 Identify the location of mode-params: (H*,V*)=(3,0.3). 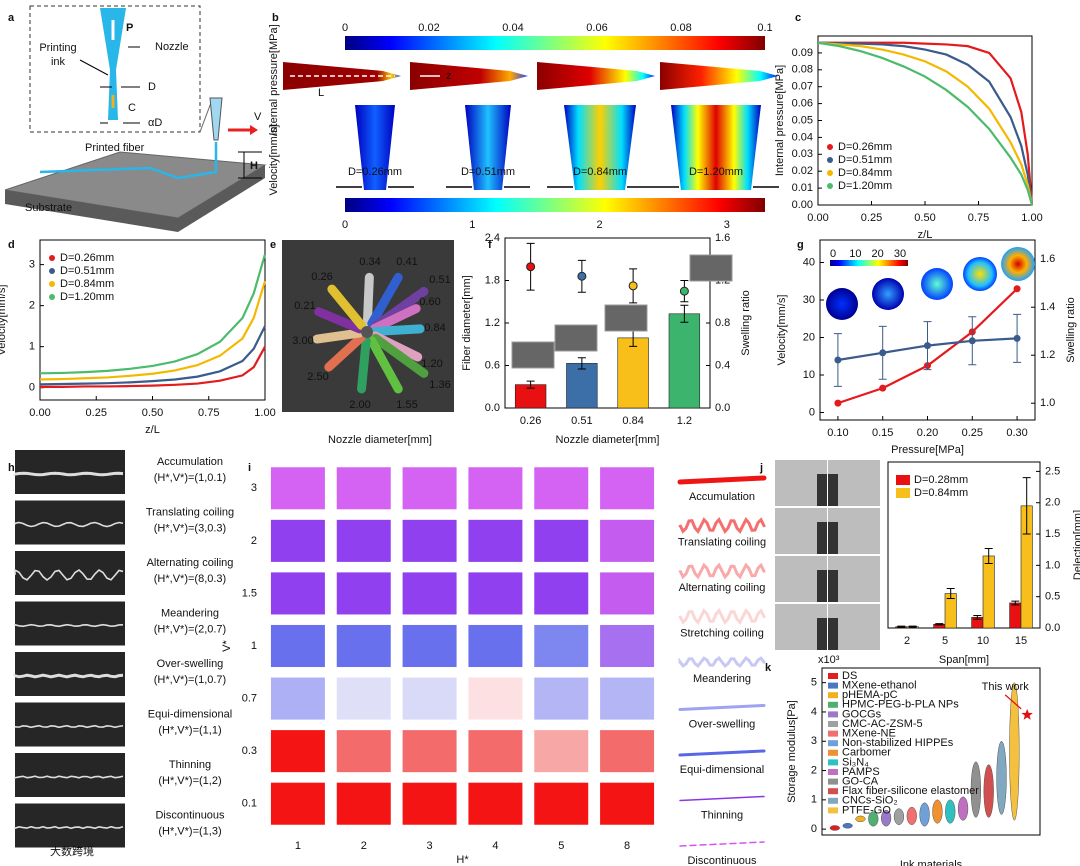
(190, 528).